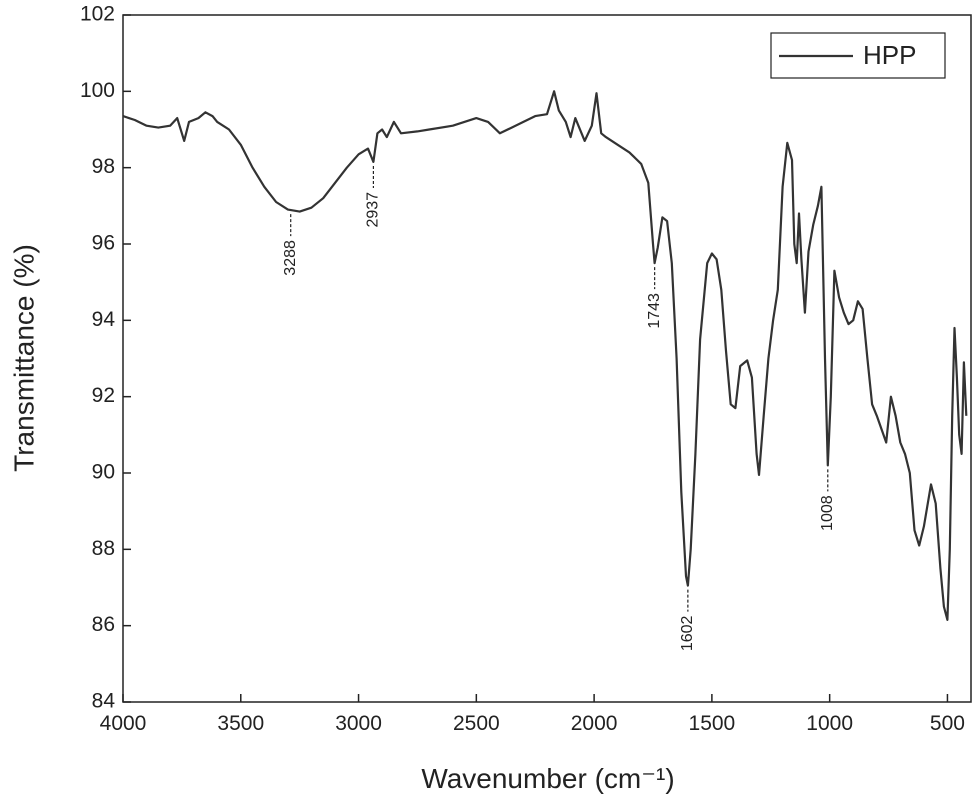  Describe the element at coordinates (889, 55) in the screenshot. I see `legend-label: HPP` at that location.